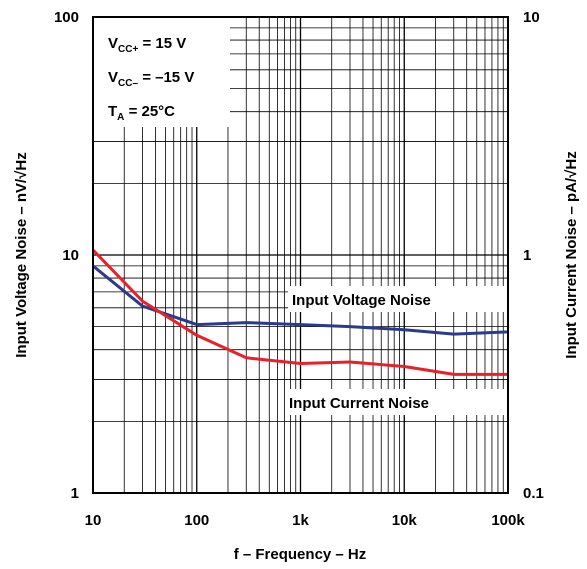 This screenshot has width=587, height=569. Describe the element at coordinates (531, 17) in the screenshot. I see `y-right-tick-label: 10` at that location.